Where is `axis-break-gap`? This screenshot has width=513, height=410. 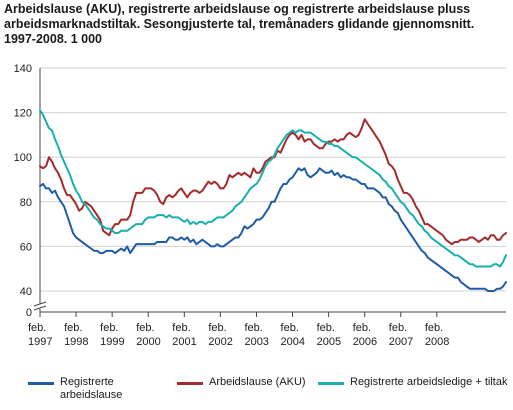 axis-break-gap is located at coordinates (40, 306).